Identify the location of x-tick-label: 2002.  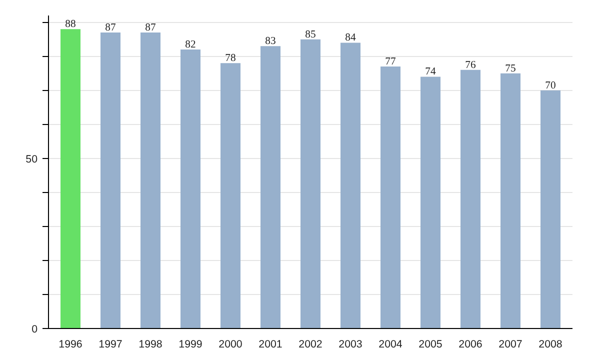
(310, 344).